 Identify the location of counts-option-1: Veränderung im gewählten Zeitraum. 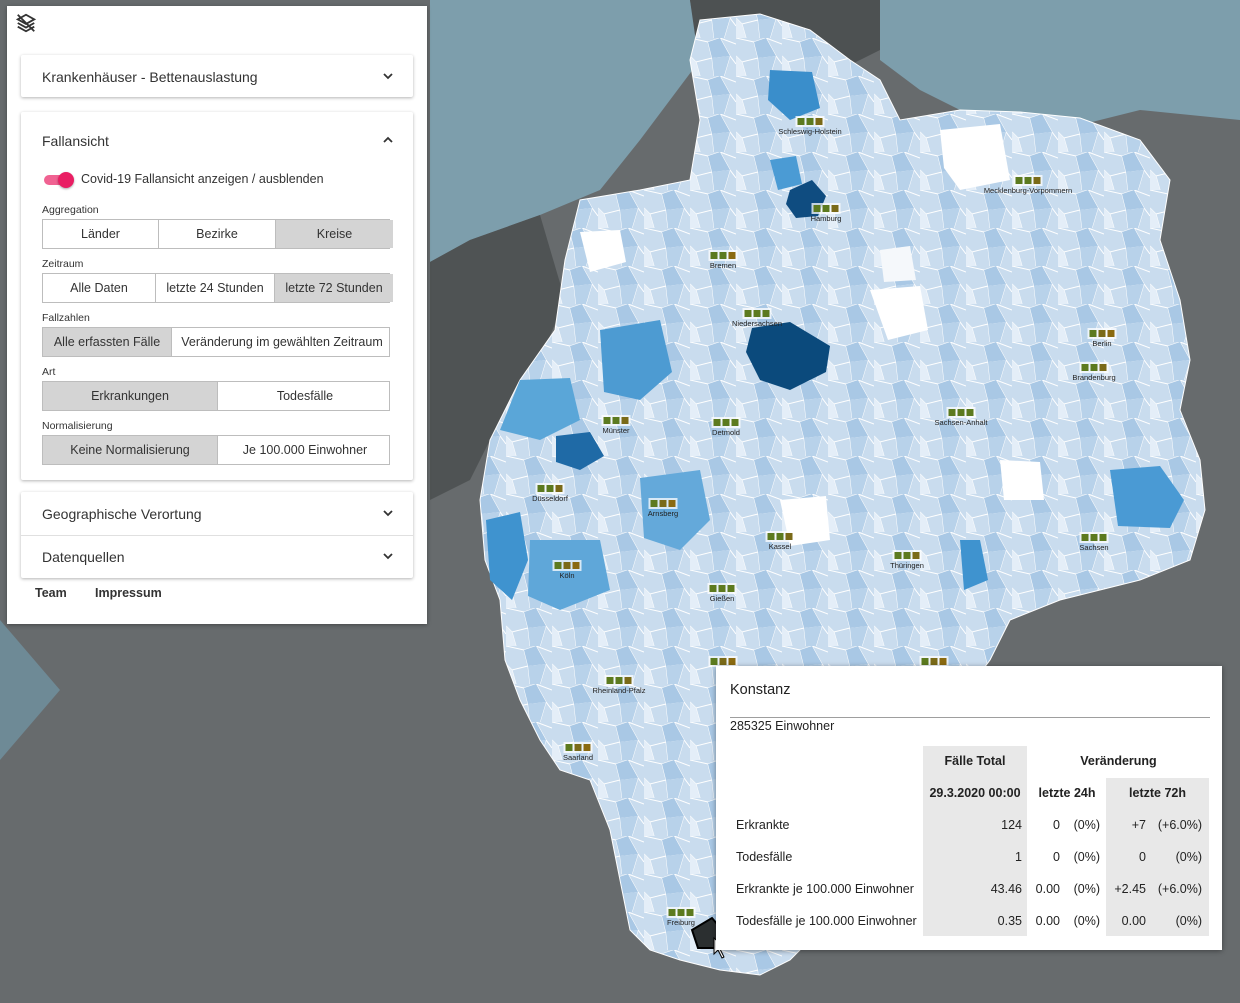
(282, 342).